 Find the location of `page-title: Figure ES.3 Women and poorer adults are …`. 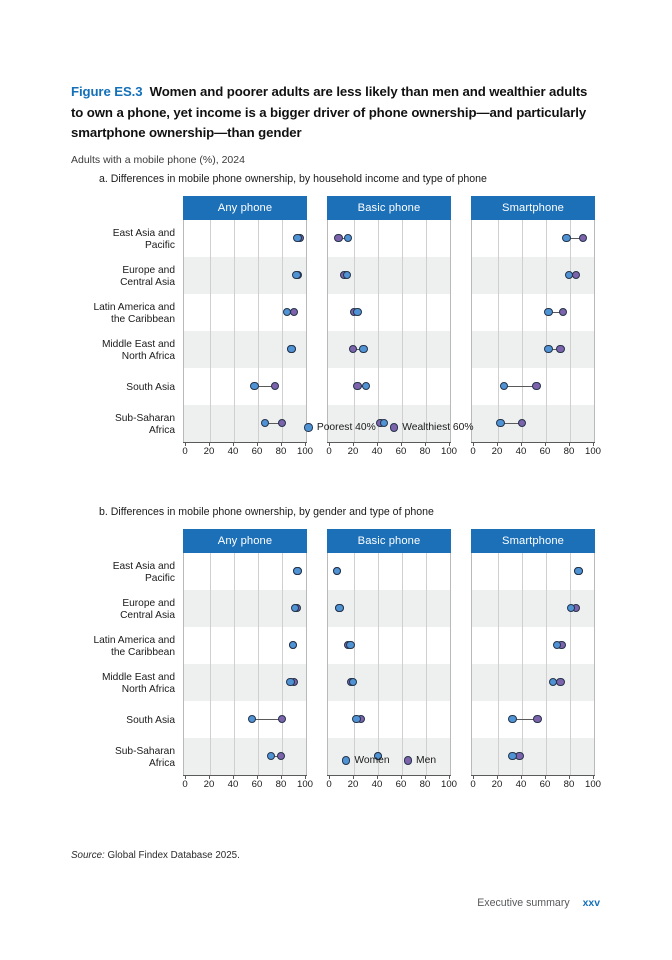

page-title: Figure ES.3 Women and poorer adults are … is located at coordinates (335, 113).